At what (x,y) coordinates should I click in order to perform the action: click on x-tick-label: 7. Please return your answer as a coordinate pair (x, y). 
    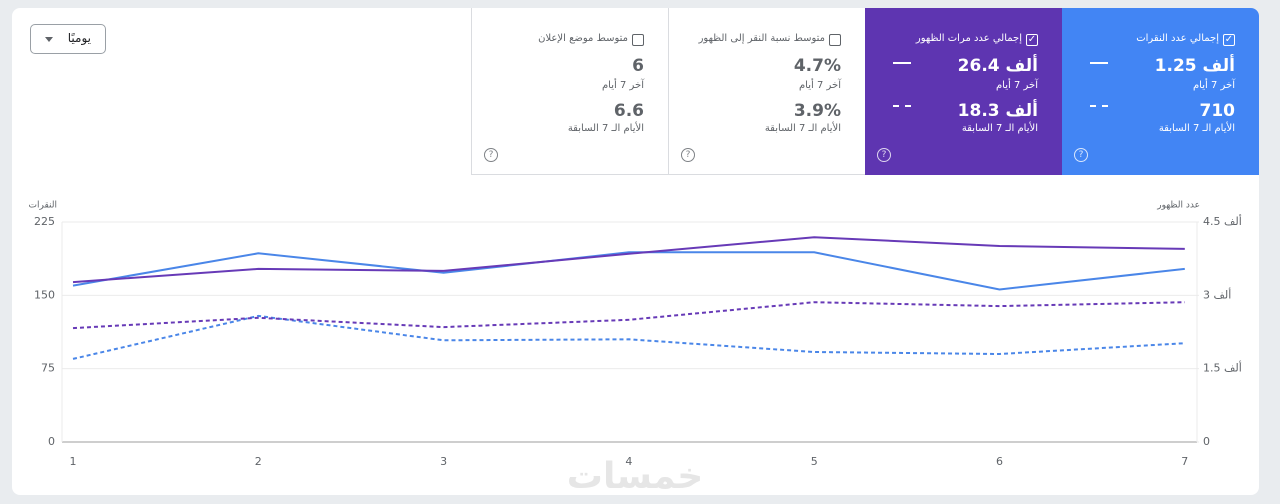
    Looking at the image, I should click on (1184, 461).